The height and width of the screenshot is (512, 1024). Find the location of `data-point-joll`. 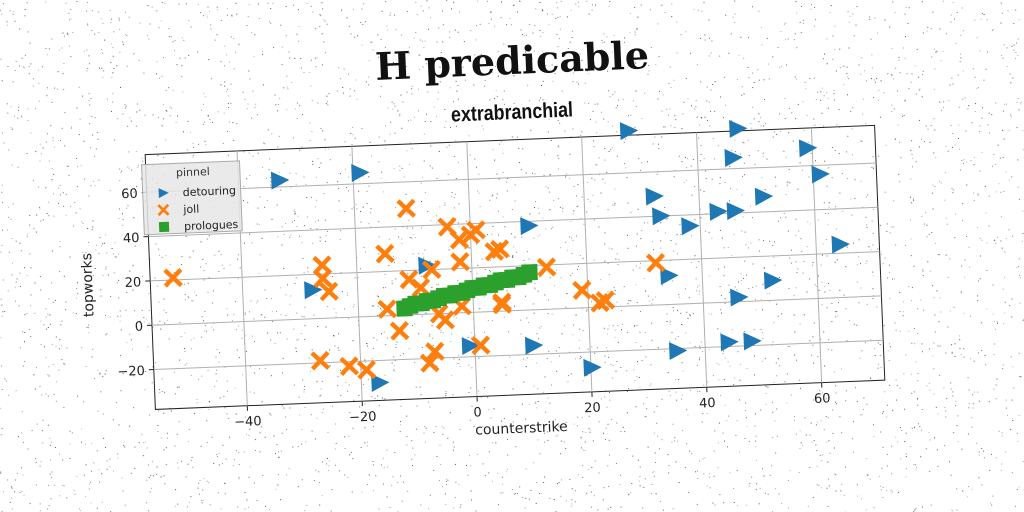

data-point-joll is located at coordinates (459, 239).